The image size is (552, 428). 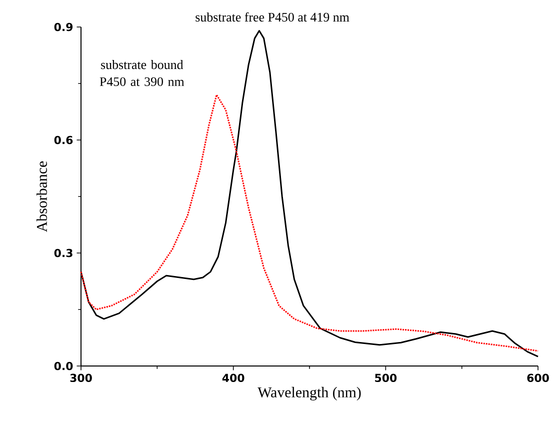 I want to click on x-tick-label: 500, so click(x=386, y=378).